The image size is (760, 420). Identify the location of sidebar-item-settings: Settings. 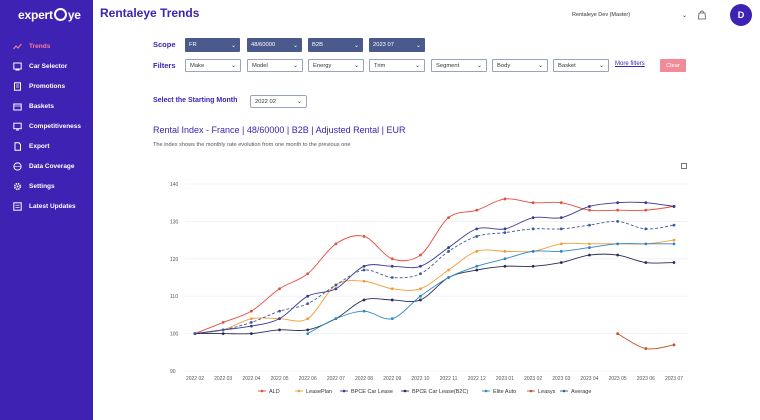
(46, 186).